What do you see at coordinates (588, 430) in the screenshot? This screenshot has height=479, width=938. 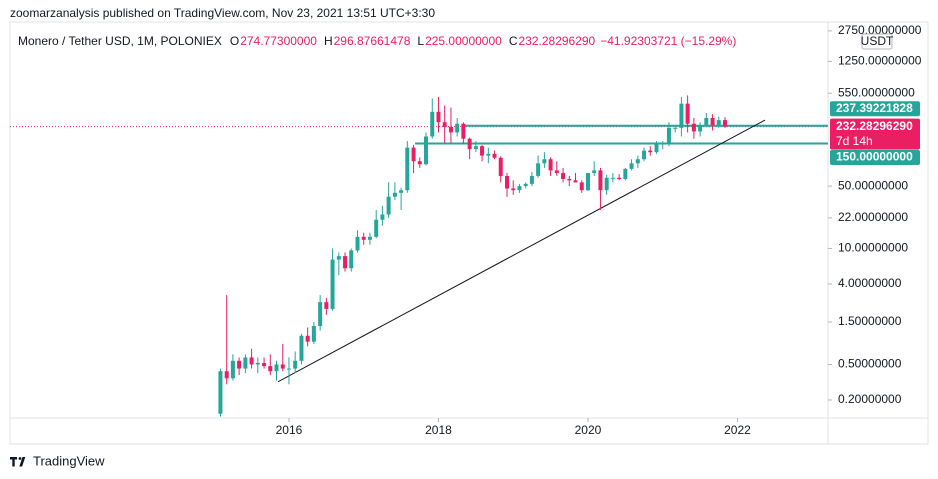 I see `x-tick-label: 2020` at bounding box center [588, 430].